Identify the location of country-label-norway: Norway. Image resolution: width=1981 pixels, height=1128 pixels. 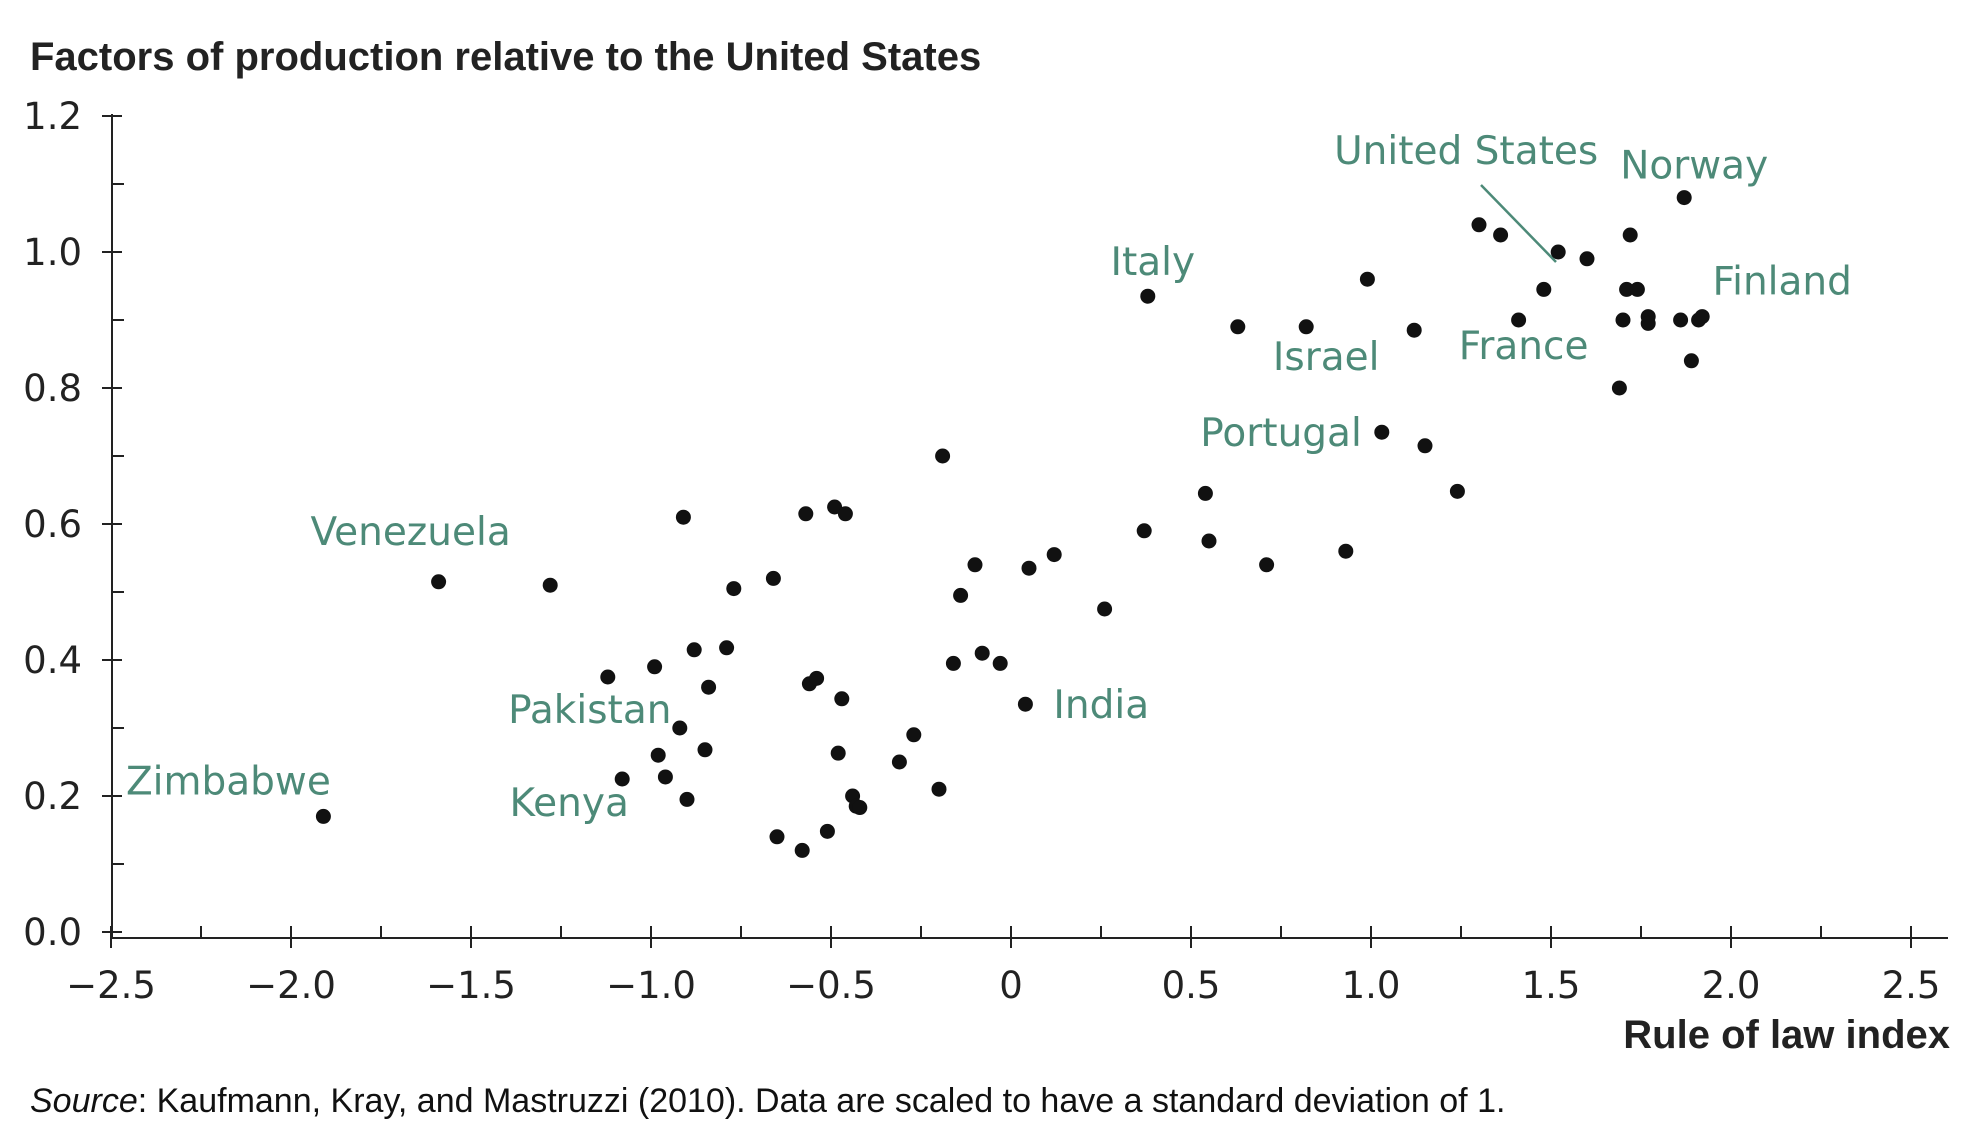
(1694, 166).